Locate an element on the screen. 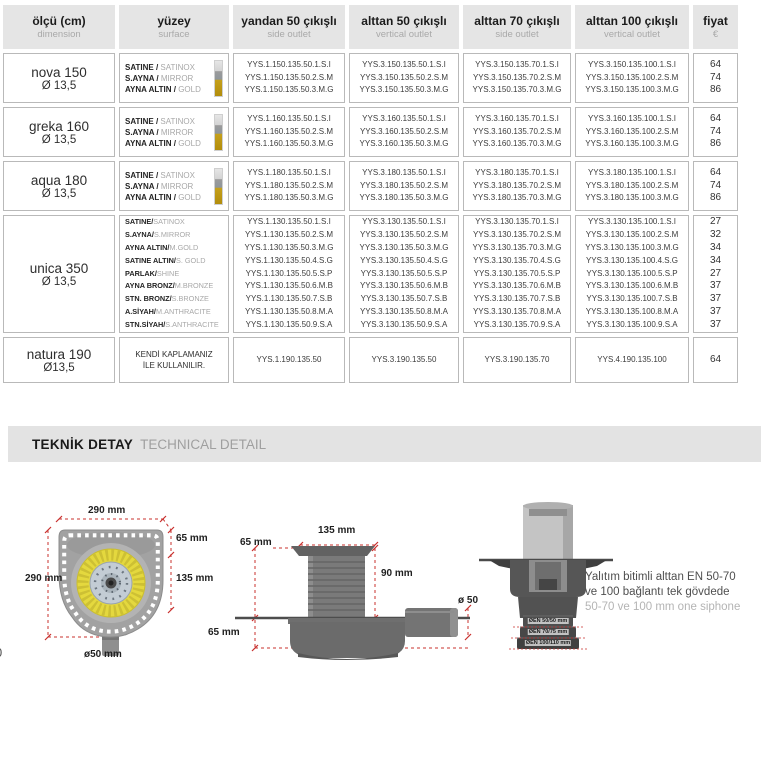 This screenshot has height=763, width=761. header-yuzey-tr: yüzey is located at coordinates (174, 21).